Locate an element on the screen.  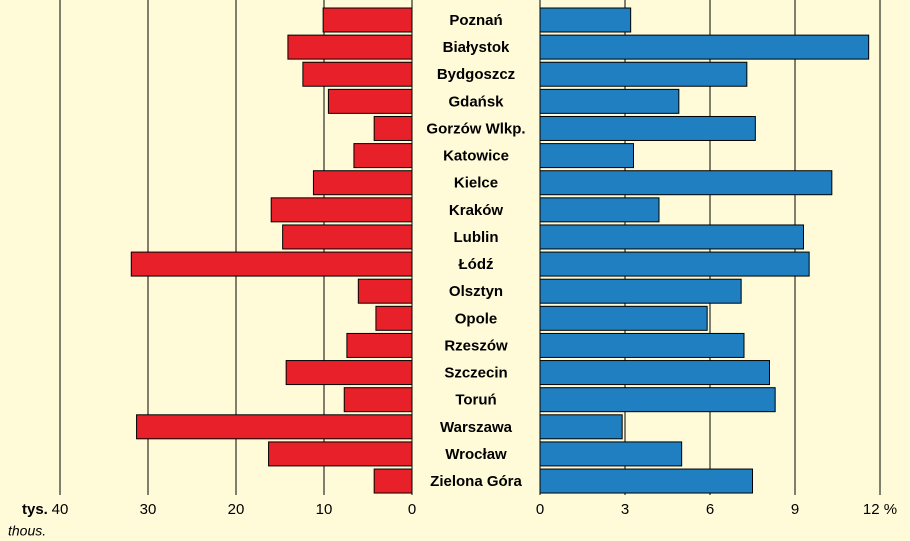
x-tick-label: 9 is located at coordinates (795, 509).